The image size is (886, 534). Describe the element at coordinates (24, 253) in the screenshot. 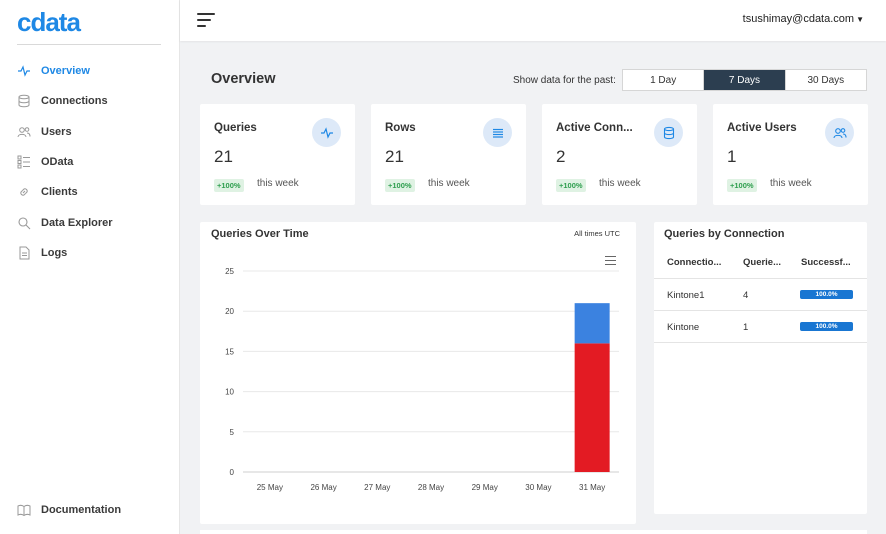

I see `file-icon` at that location.